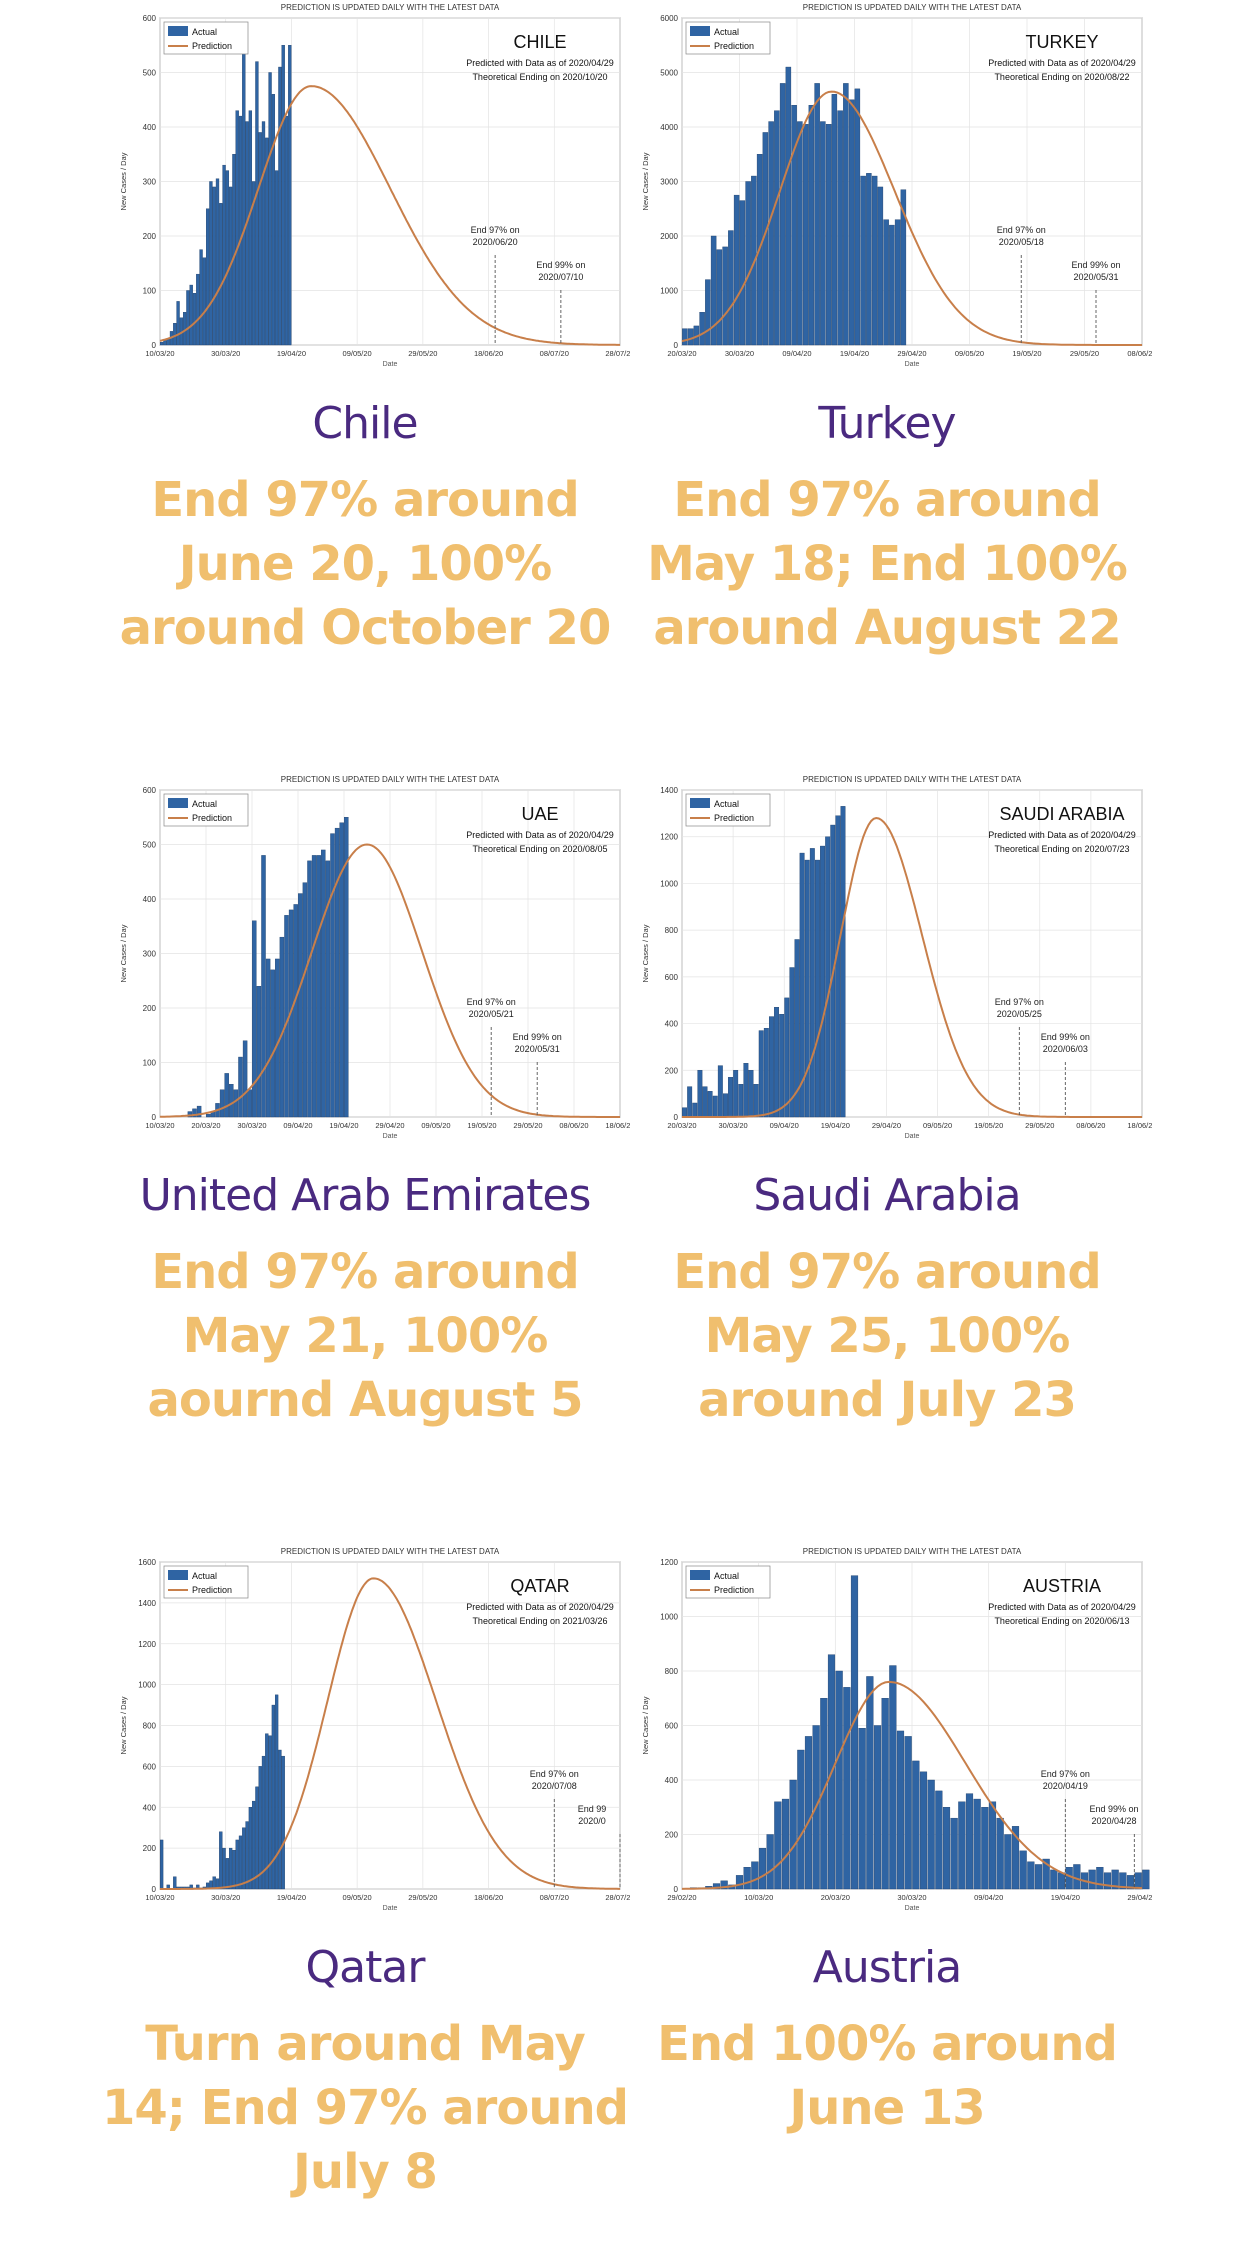  I want to click on prediction-summary: End 100% around June 13, so click(887, 2076).